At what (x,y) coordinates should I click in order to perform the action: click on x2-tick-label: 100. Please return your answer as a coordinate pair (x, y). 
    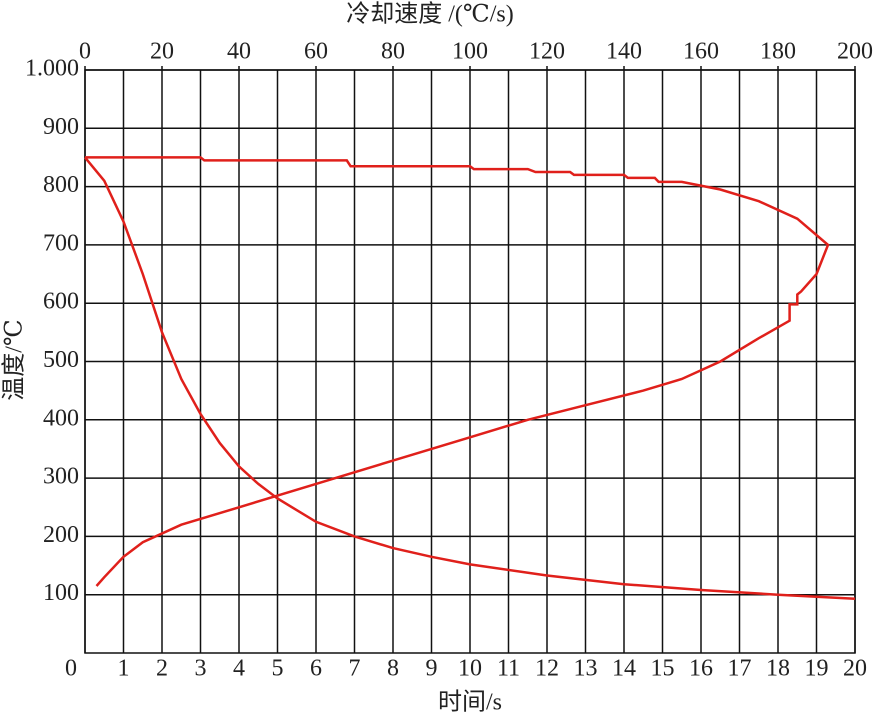
    Looking at the image, I should click on (470, 52).